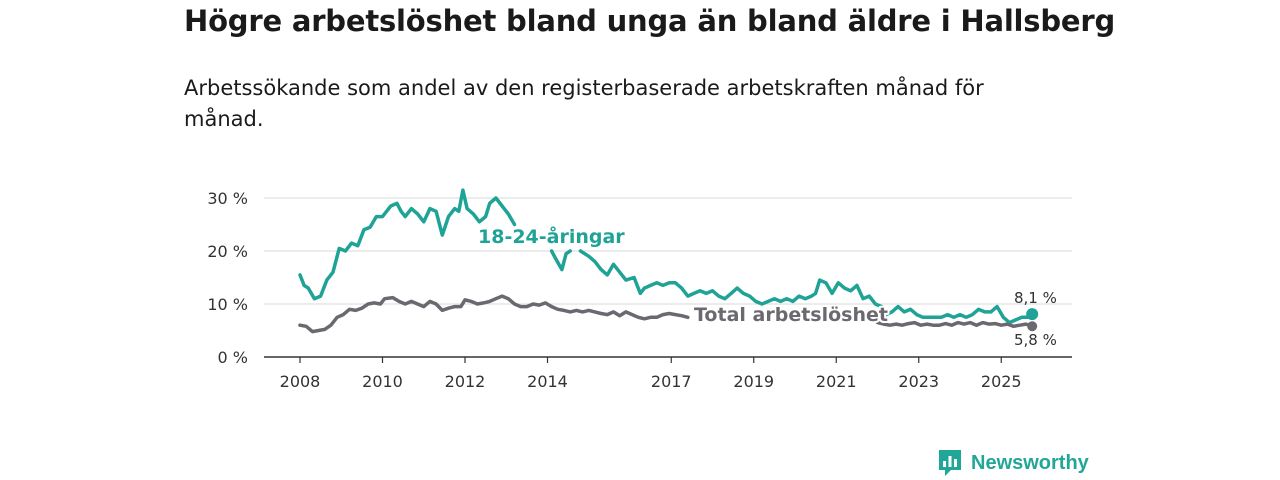 The width and height of the screenshot is (1280, 480). What do you see at coordinates (227, 198) in the screenshot?
I see `y-tick-label-30: 30 %` at bounding box center [227, 198].